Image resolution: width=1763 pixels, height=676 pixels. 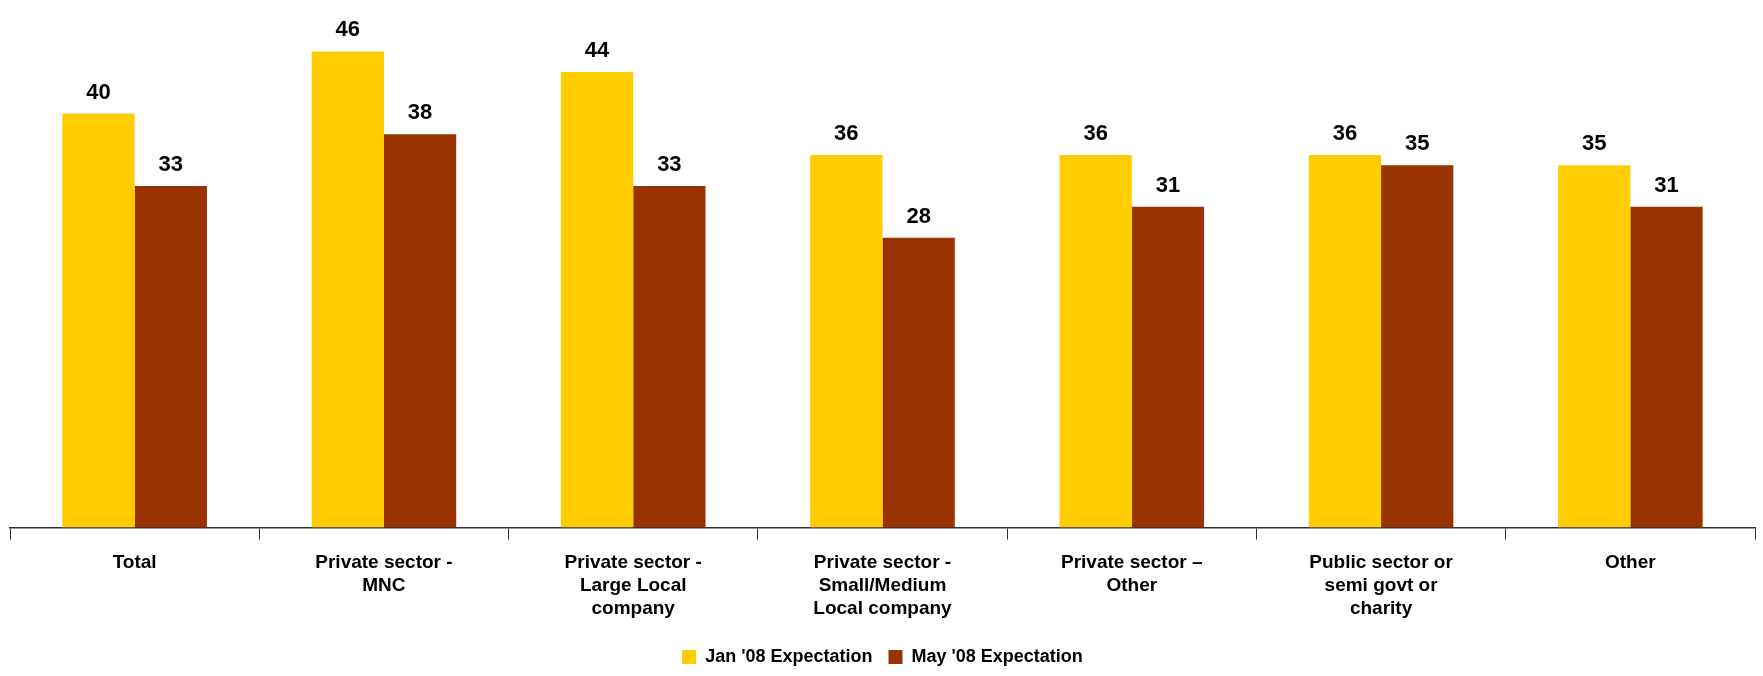 What do you see at coordinates (883, 584) in the screenshot?
I see `x-tick-label: Private sector - Small/Medium Local company` at bounding box center [883, 584].